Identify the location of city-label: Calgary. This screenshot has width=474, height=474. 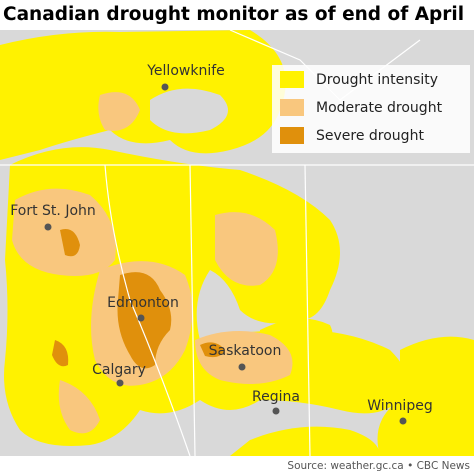
(119, 370).